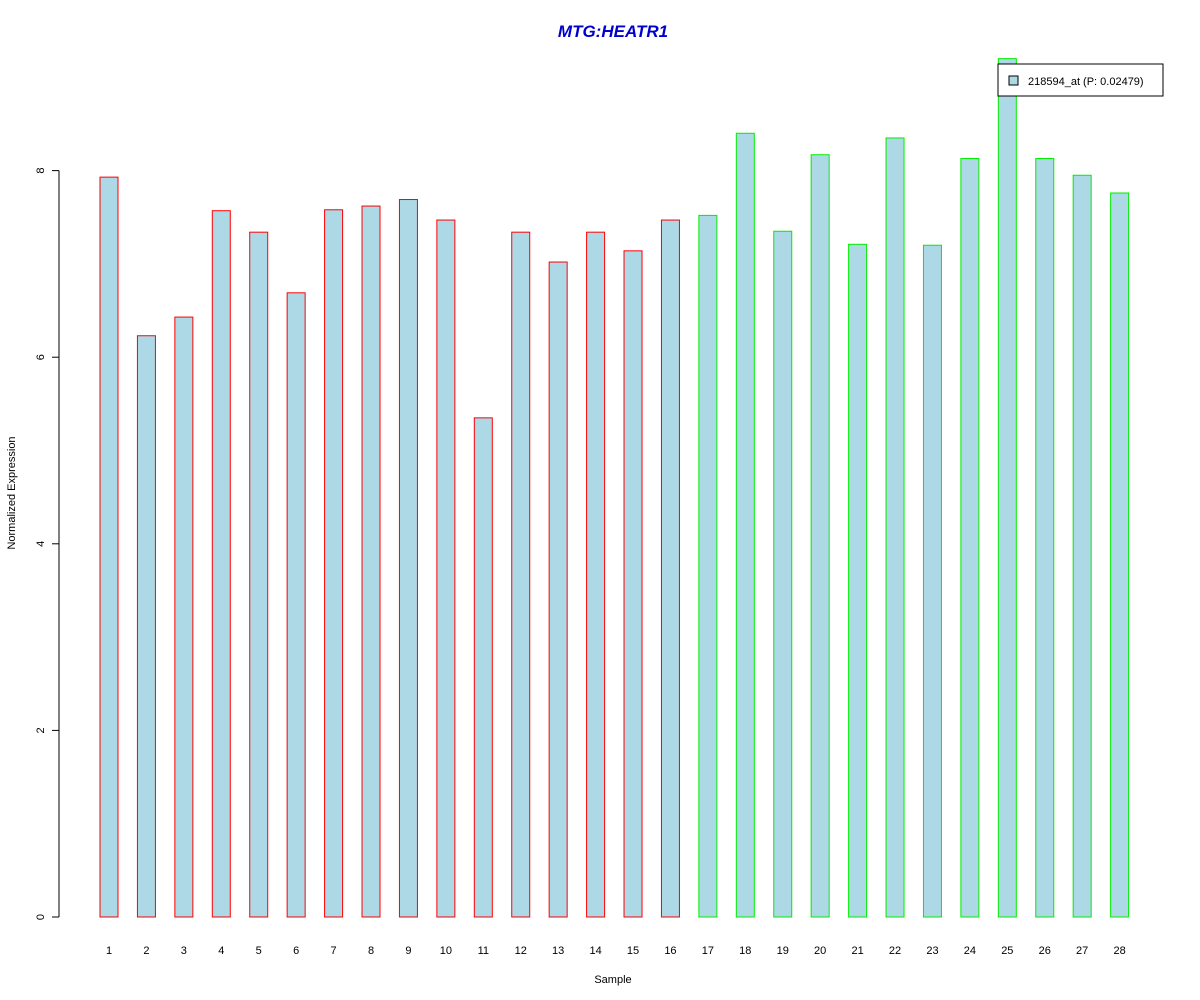  What do you see at coordinates (408, 951) in the screenshot?
I see `x-tick-label: 9` at bounding box center [408, 951].